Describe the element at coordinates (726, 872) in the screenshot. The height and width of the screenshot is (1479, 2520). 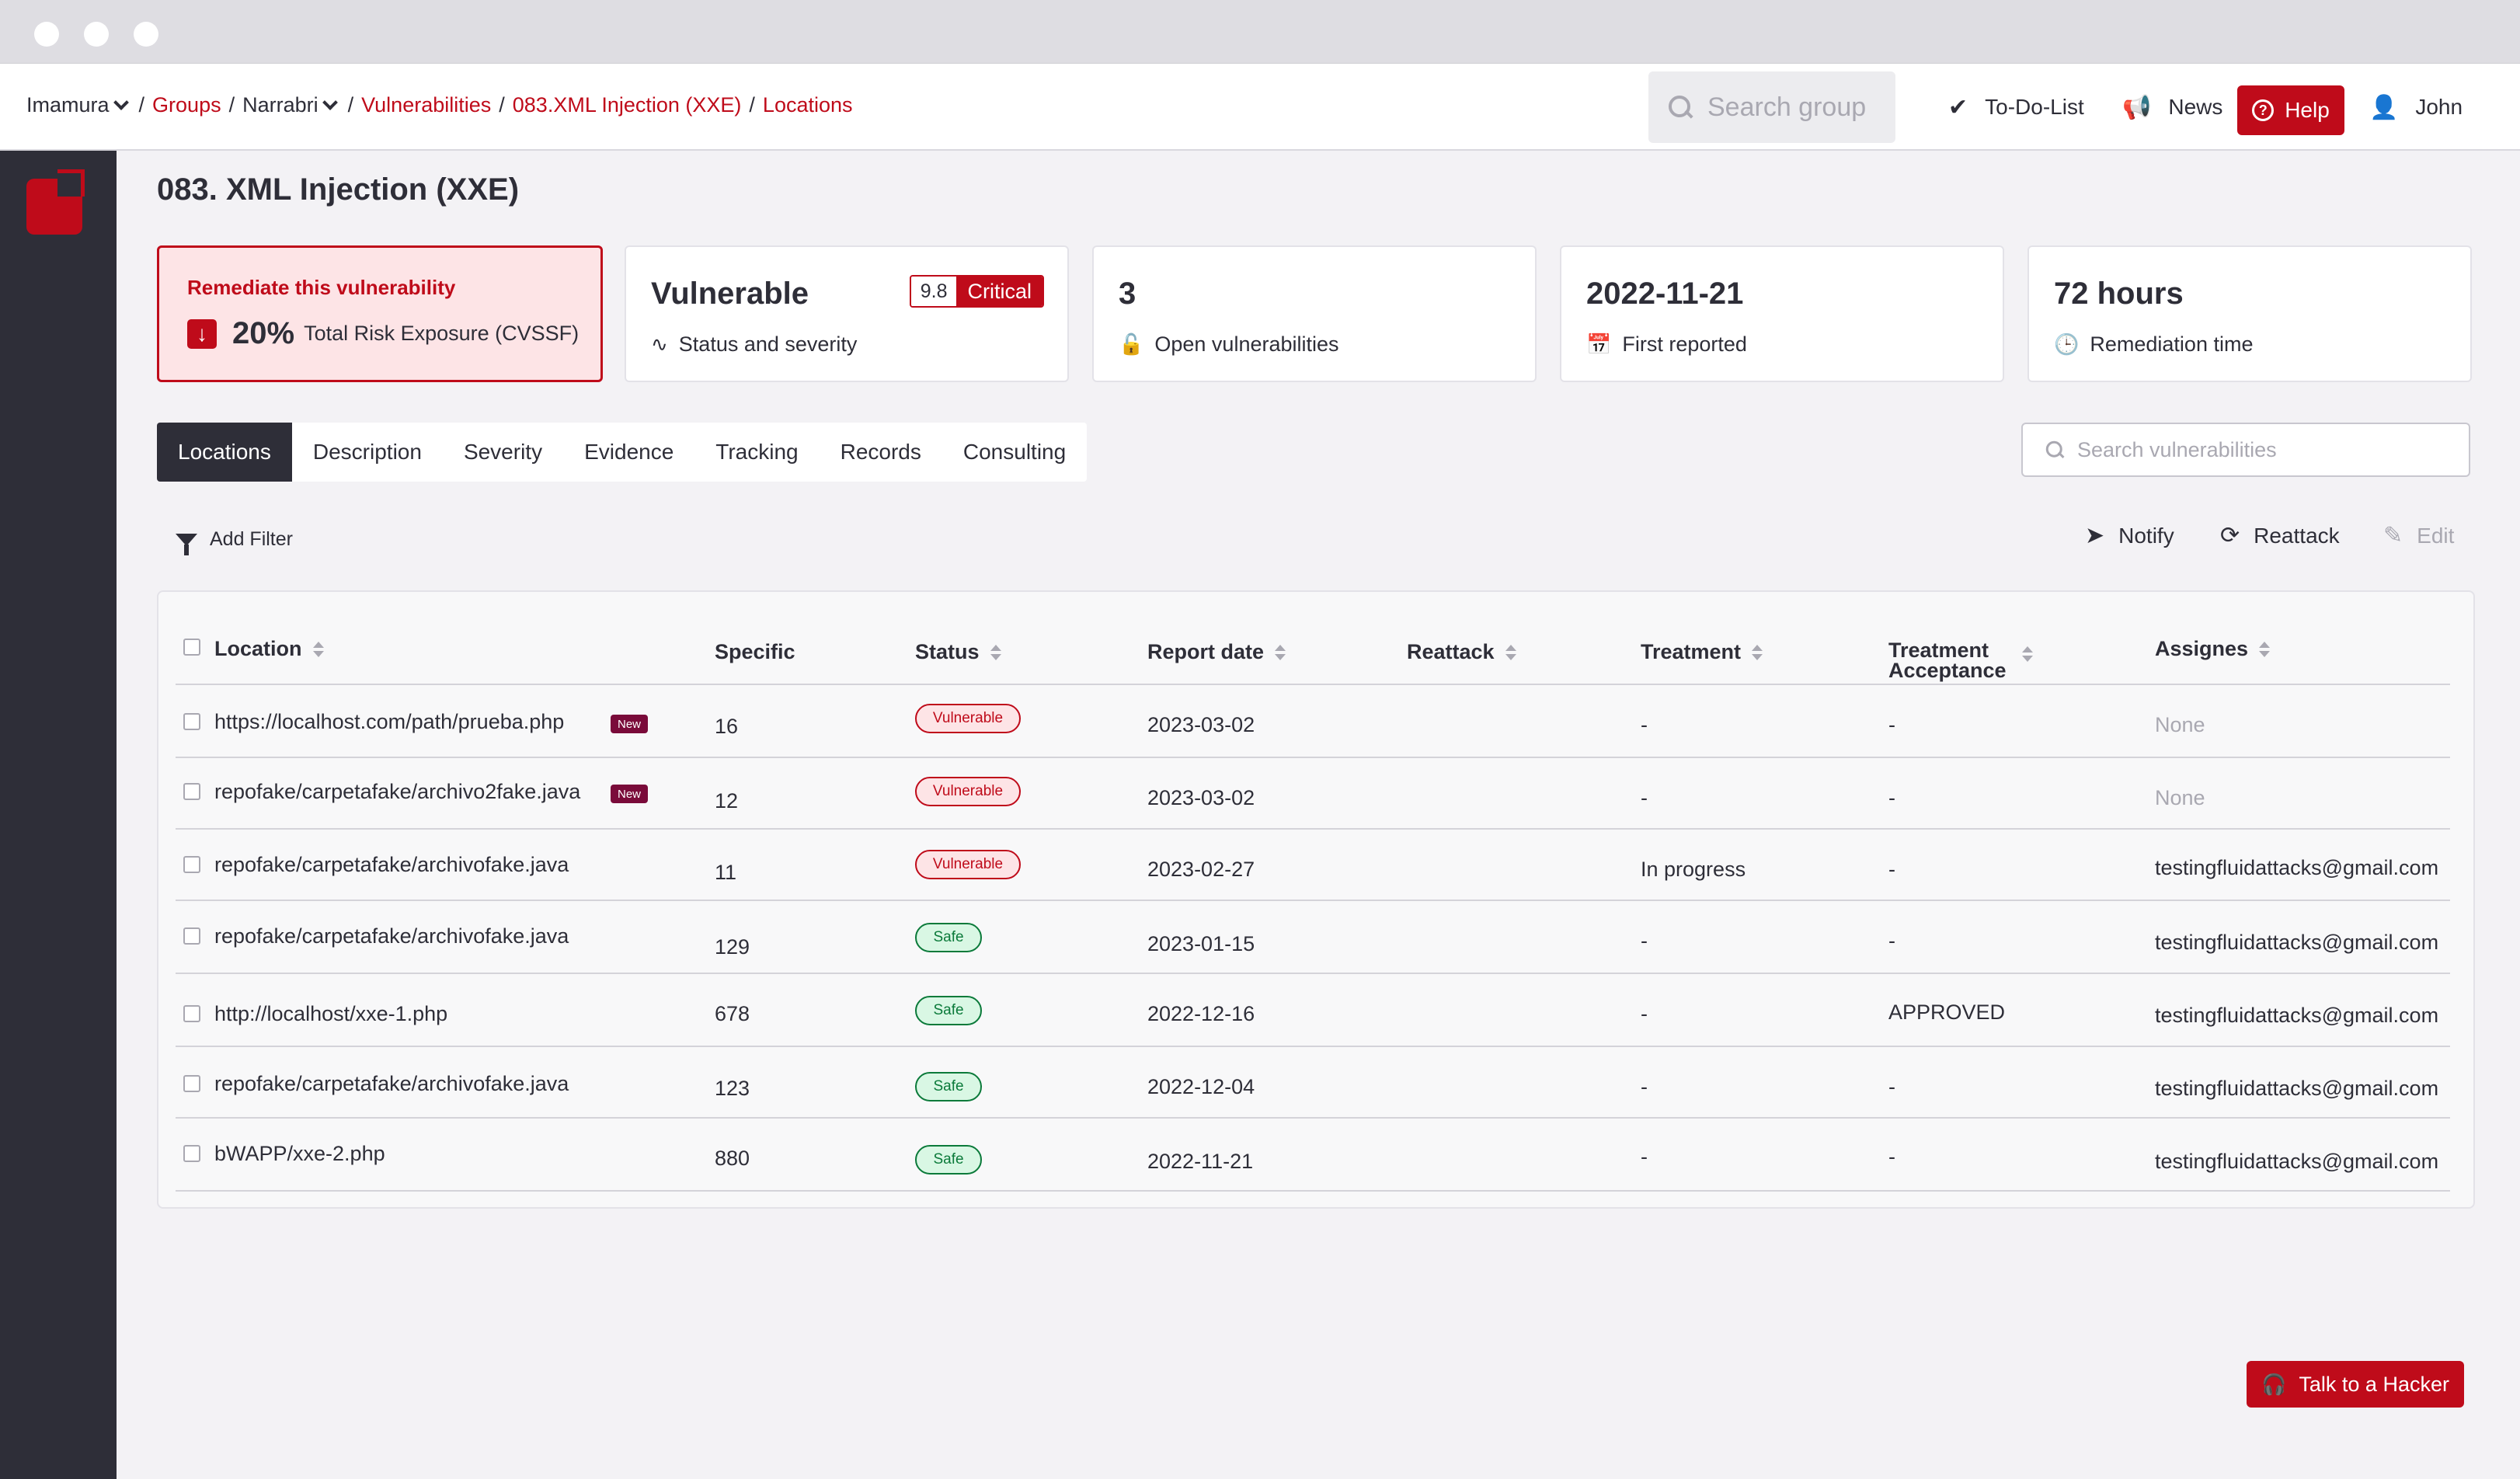
I see `row-specific: 11` at that location.